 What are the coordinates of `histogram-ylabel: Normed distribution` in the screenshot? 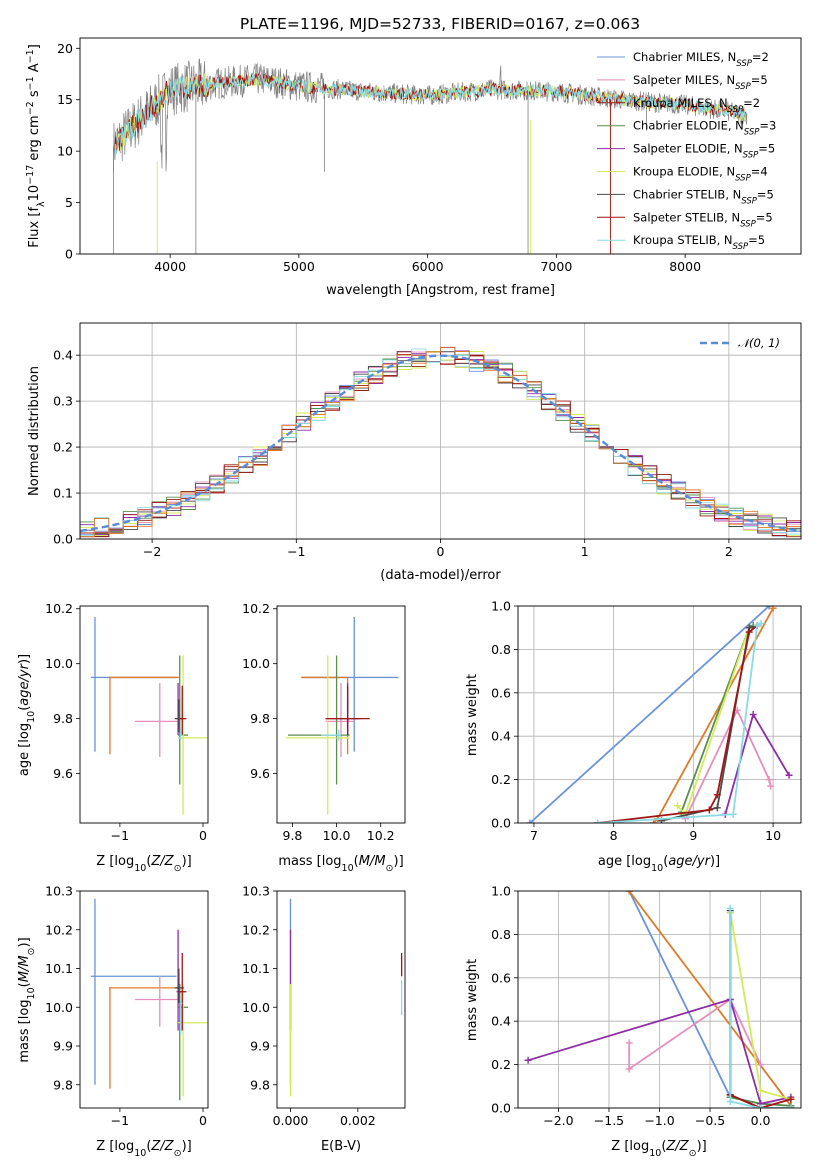 It's located at (34, 431).